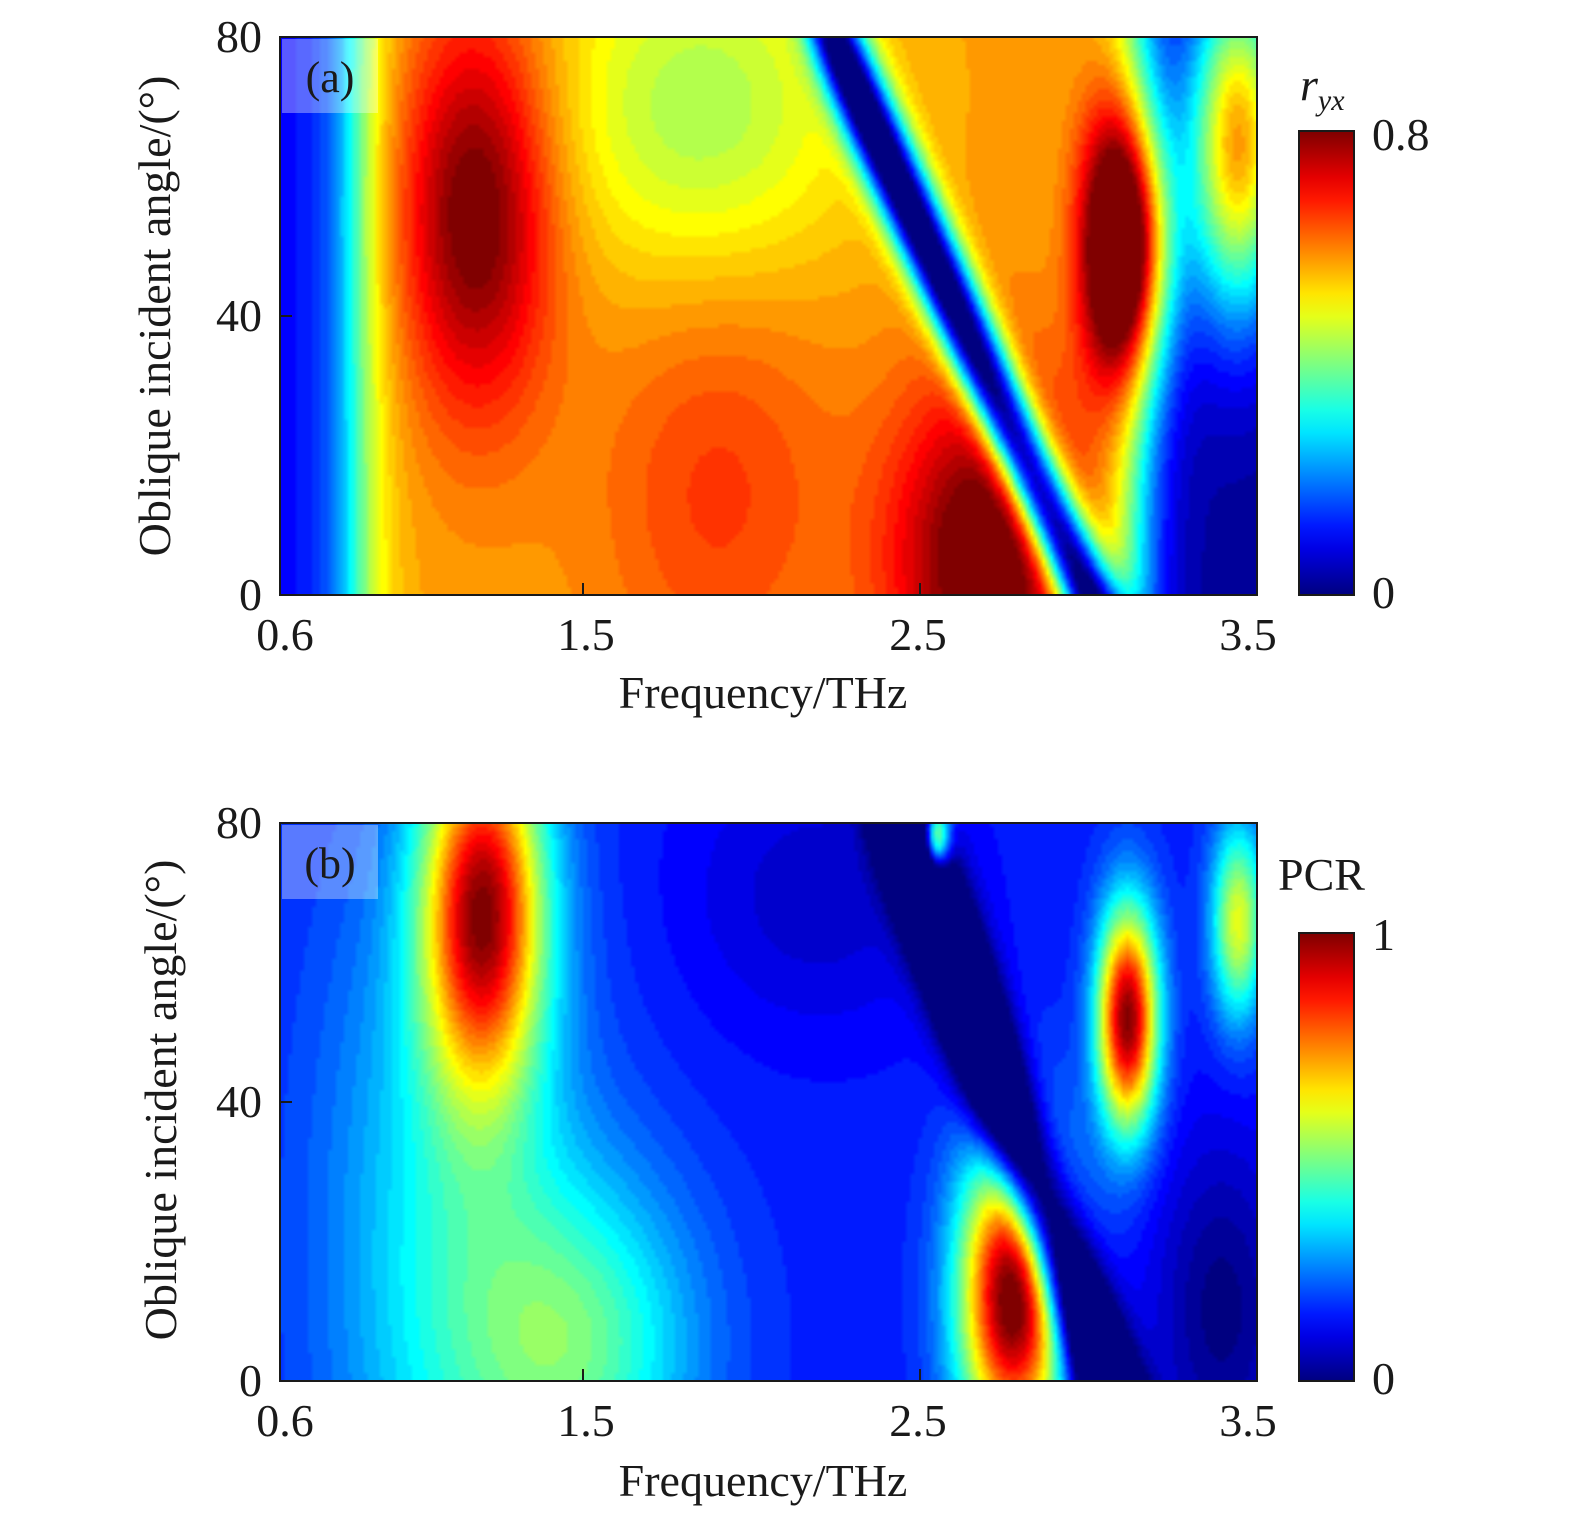 The image size is (1575, 1528). I want to click on xtick-label-a-2.5: 2.5, so click(918, 634).